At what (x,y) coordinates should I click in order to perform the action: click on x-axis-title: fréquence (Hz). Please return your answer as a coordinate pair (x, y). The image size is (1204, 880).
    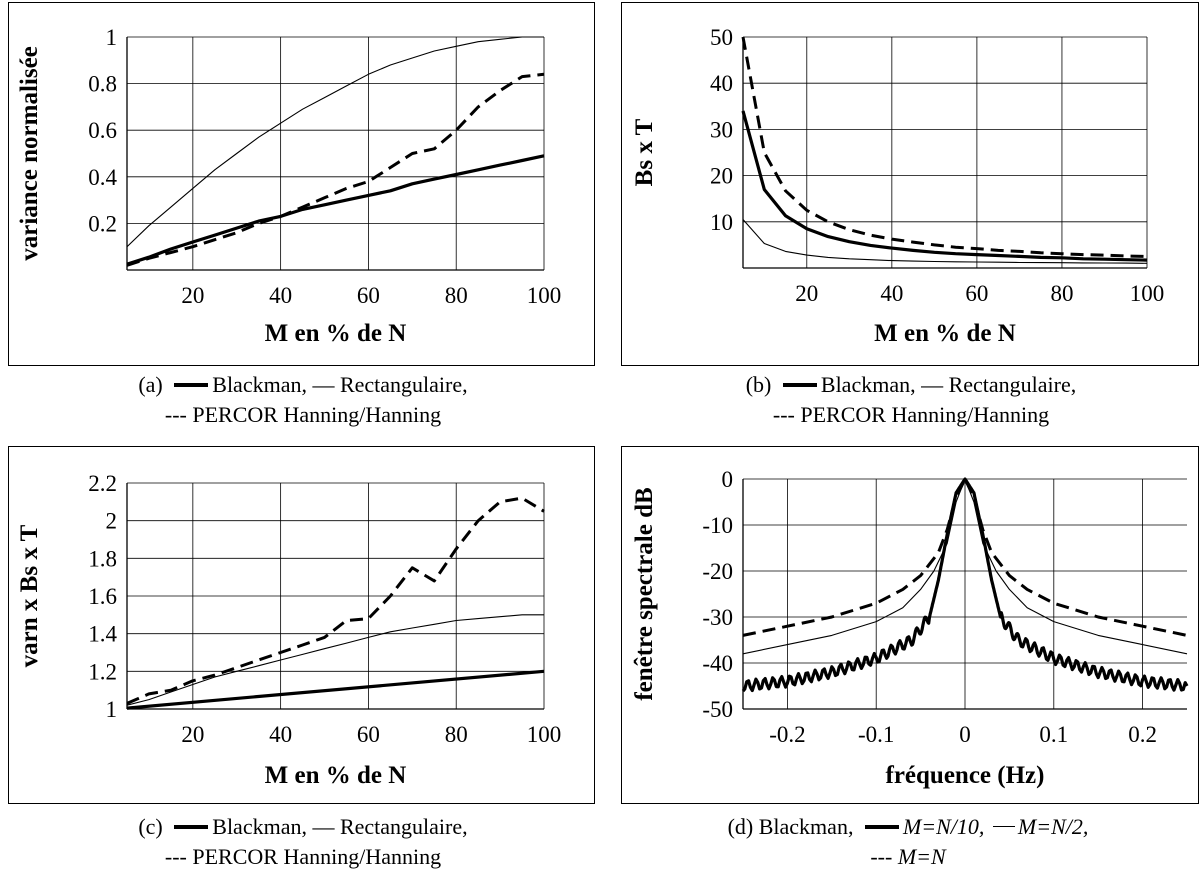
    Looking at the image, I should click on (965, 775).